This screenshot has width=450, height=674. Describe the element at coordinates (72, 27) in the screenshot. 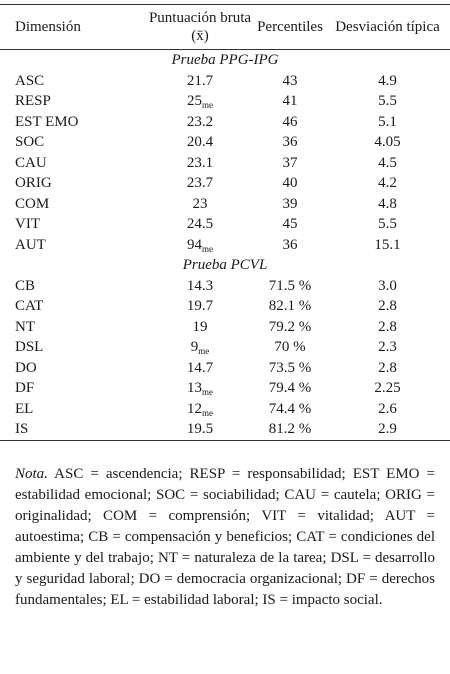

I see `header-cell: Dimensión` at that location.